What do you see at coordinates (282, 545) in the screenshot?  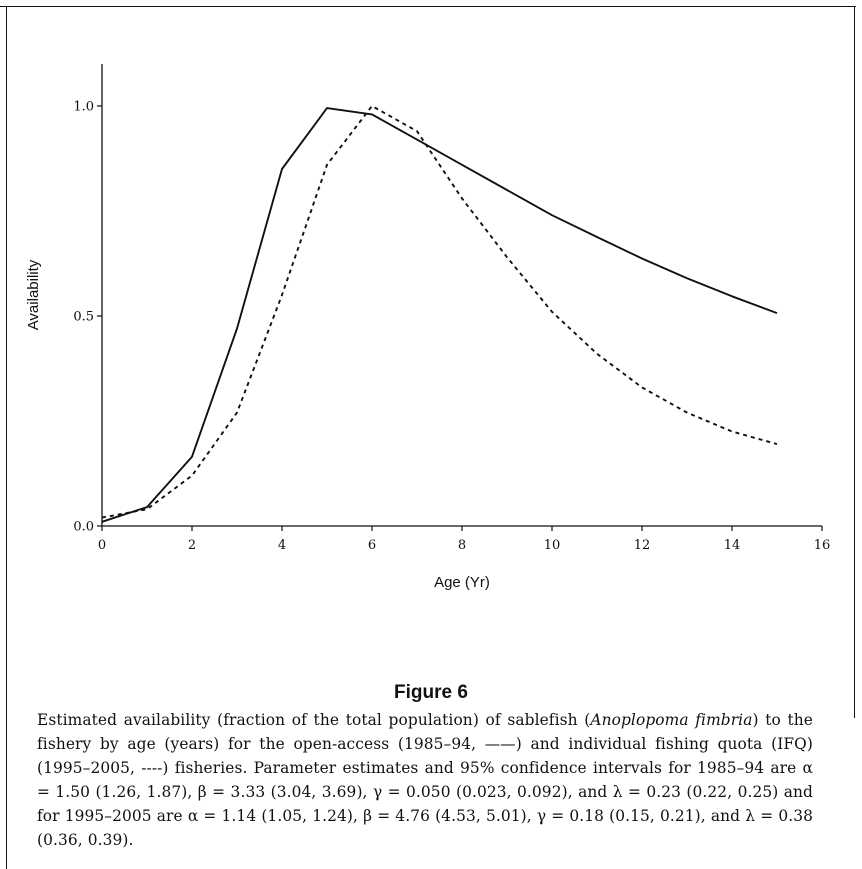 I see `x-tick-label: 4` at bounding box center [282, 545].